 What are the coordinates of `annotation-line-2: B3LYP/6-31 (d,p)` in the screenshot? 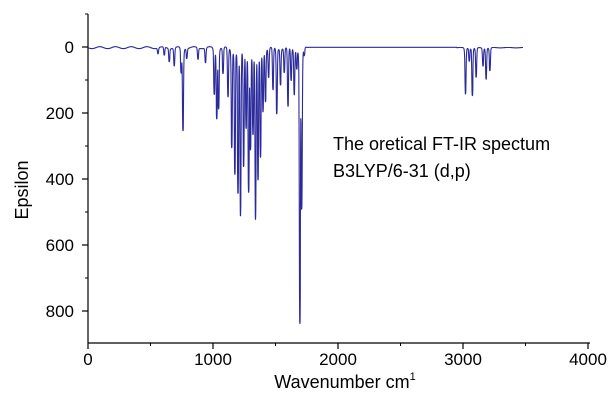 It's located at (402, 171).